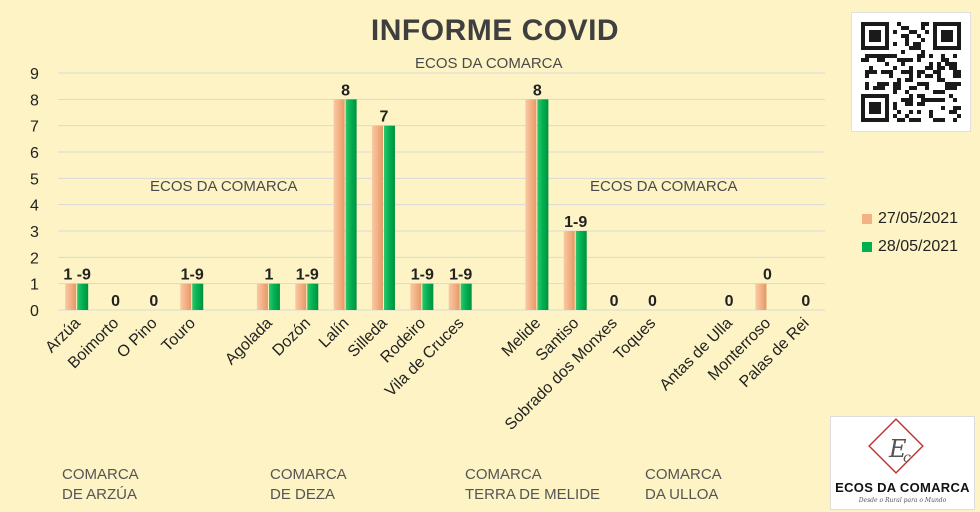 This screenshot has width=980, height=512. Describe the element at coordinates (902, 500) in the screenshot. I see `logo-tagline: Desde o Rural para o Mundo` at that location.